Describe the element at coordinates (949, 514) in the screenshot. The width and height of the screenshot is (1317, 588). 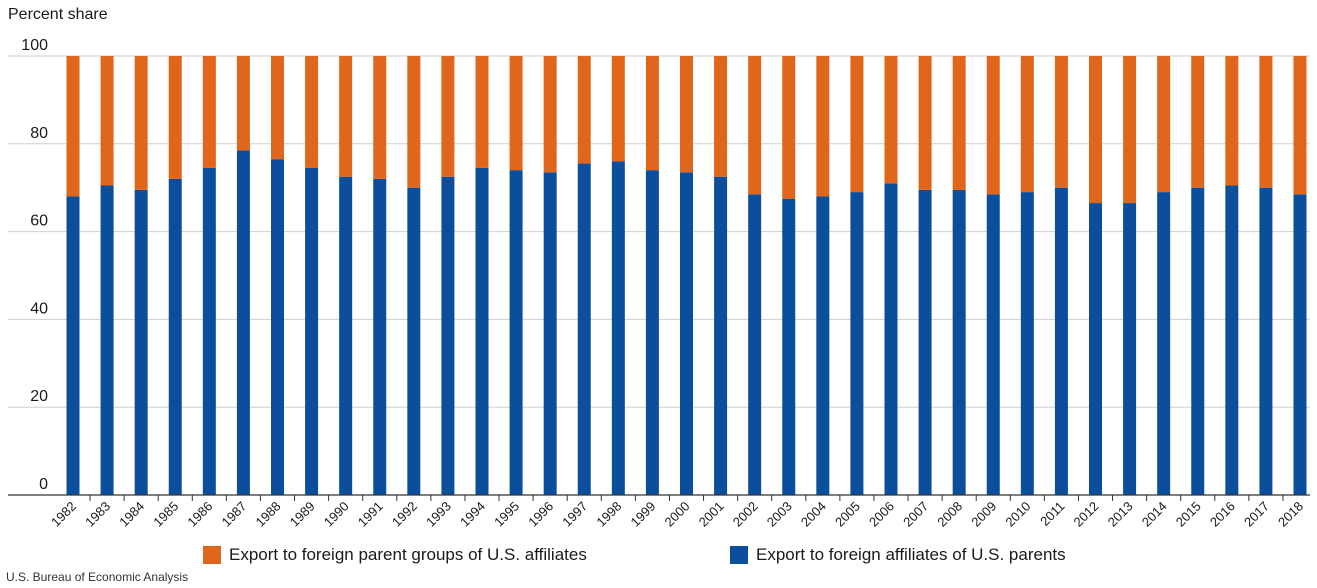
I see `x-tick-label: 2008` at that location.